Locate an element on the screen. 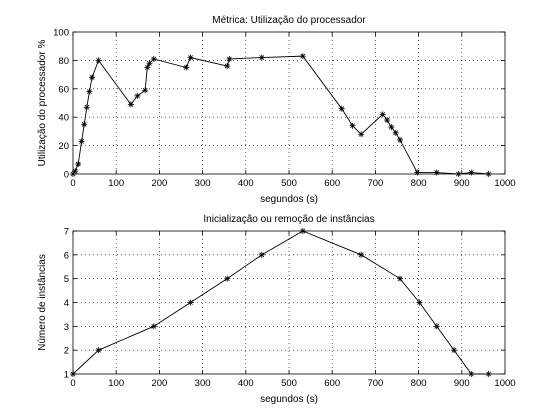 The width and height of the screenshot is (560, 420). y-tick-label: 5 is located at coordinates (66, 279).